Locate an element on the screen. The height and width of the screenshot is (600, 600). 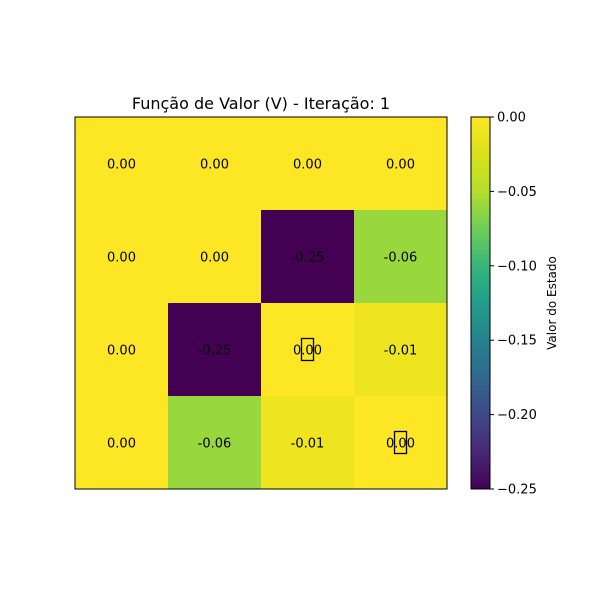
heatmap-cell-r2-c2 is located at coordinates (308, 350).